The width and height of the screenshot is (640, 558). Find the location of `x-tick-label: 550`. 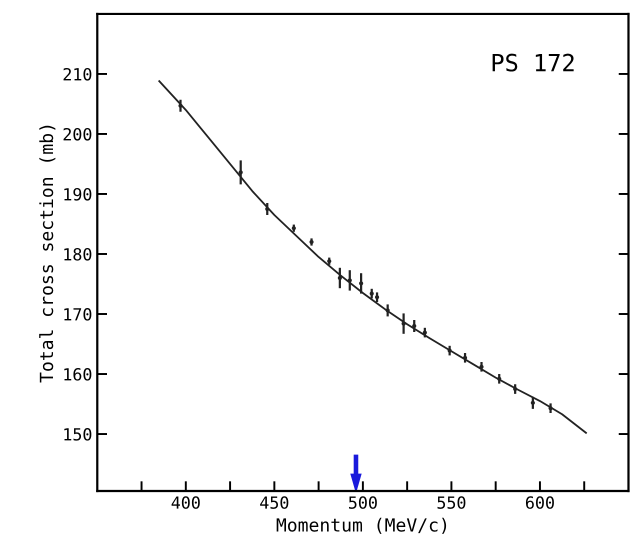

x-tick-label: 550 is located at coordinates (452, 502).